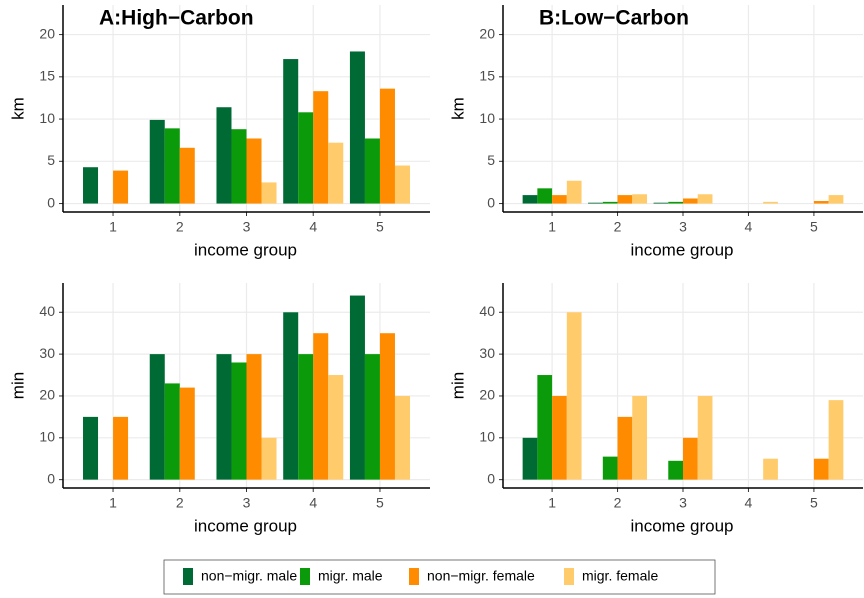 This screenshot has width=864, height=598. What do you see at coordinates (176, 18) in the screenshot?
I see `panel-title: A:High−Carbon` at bounding box center [176, 18].